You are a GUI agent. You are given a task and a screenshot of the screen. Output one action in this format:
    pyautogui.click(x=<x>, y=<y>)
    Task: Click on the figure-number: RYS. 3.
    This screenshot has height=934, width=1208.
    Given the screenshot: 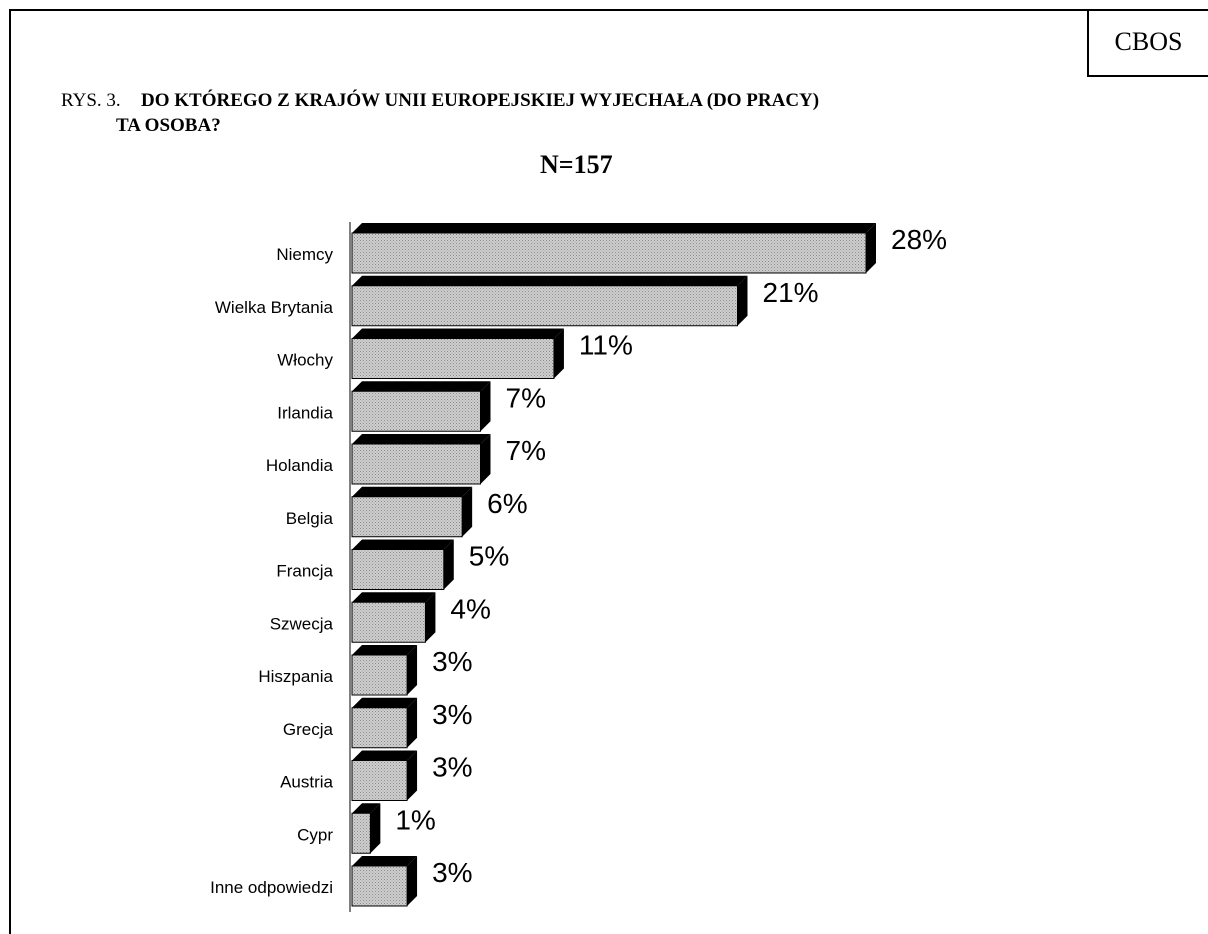 What is the action you would take?
    pyautogui.click(x=91, y=100)
    